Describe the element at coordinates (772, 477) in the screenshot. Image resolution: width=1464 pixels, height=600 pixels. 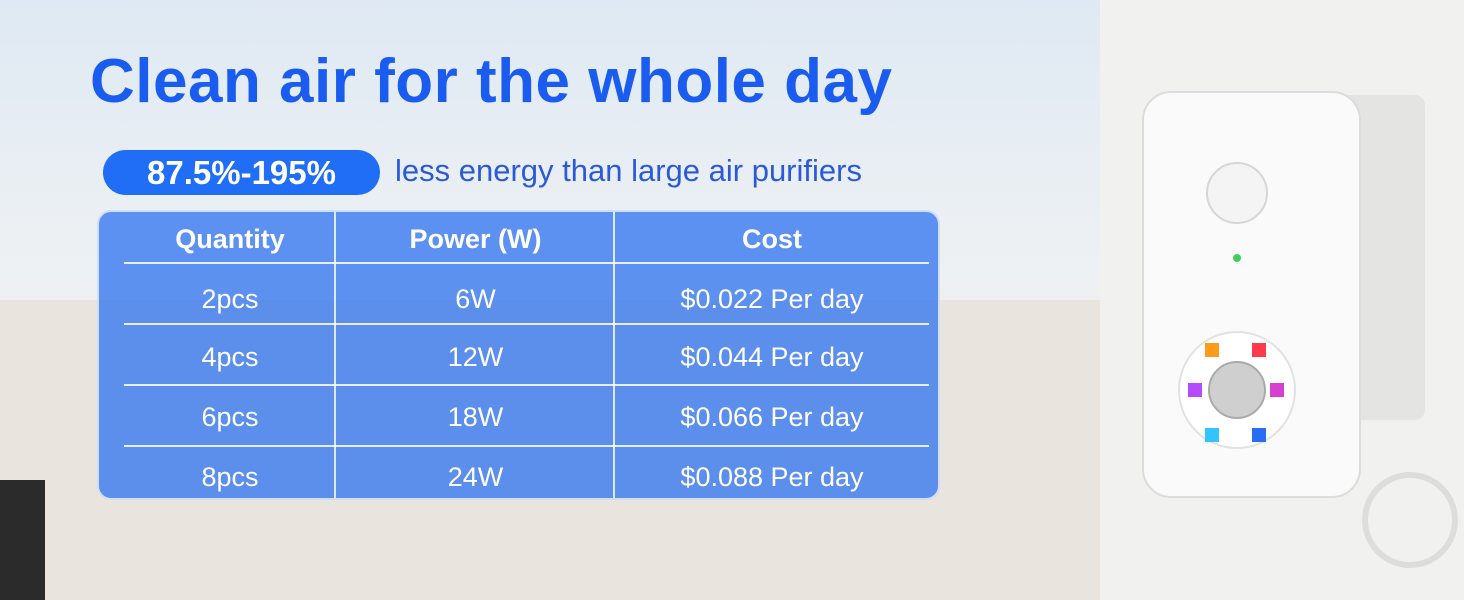
I see `table-cell: $0.088 Per day` at that location.